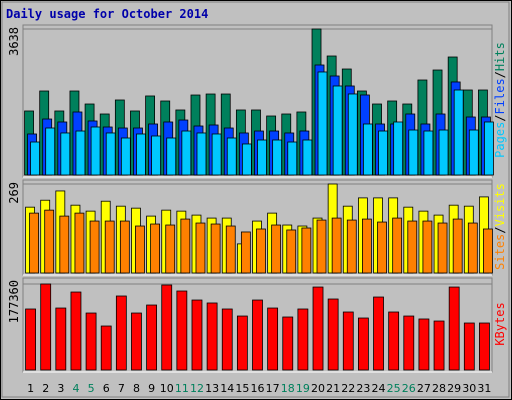 The image size is (512, 400). What do you see at coordinates (500, 56) in the screenshot?
I see `legend-entry: Hits` at bounding box center [500, 56].